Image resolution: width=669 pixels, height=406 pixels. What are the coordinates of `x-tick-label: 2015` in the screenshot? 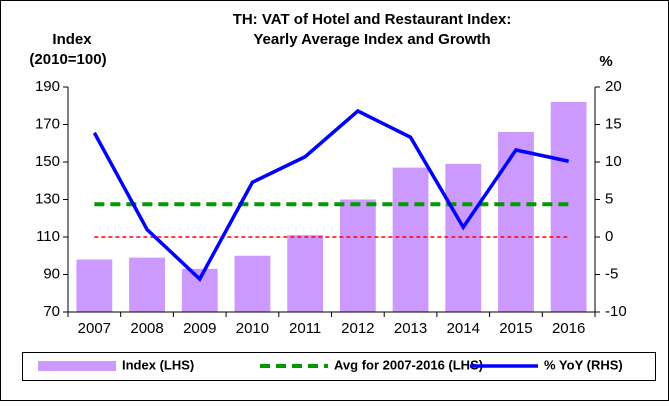 It's located at (515, 328).